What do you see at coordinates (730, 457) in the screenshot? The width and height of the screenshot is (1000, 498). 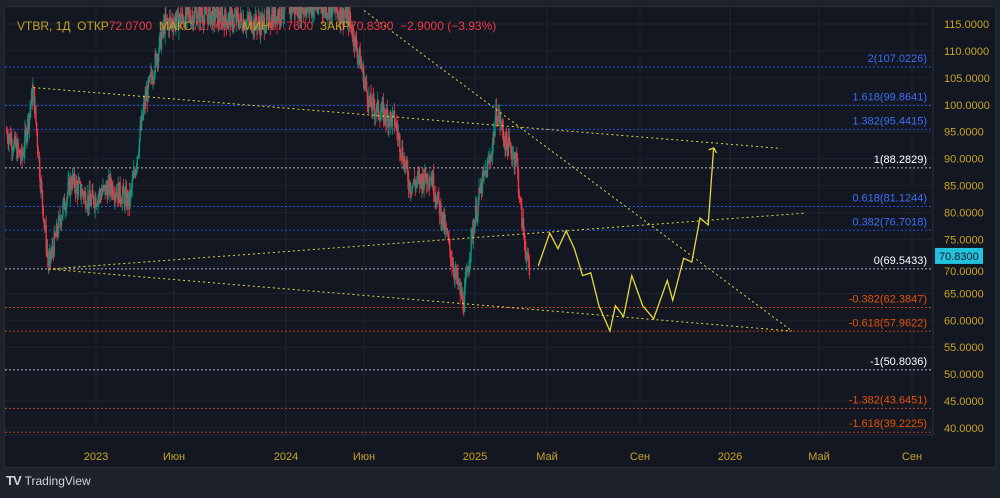 I see `time-axis-label: 2026` at bounding box center [730, 457].